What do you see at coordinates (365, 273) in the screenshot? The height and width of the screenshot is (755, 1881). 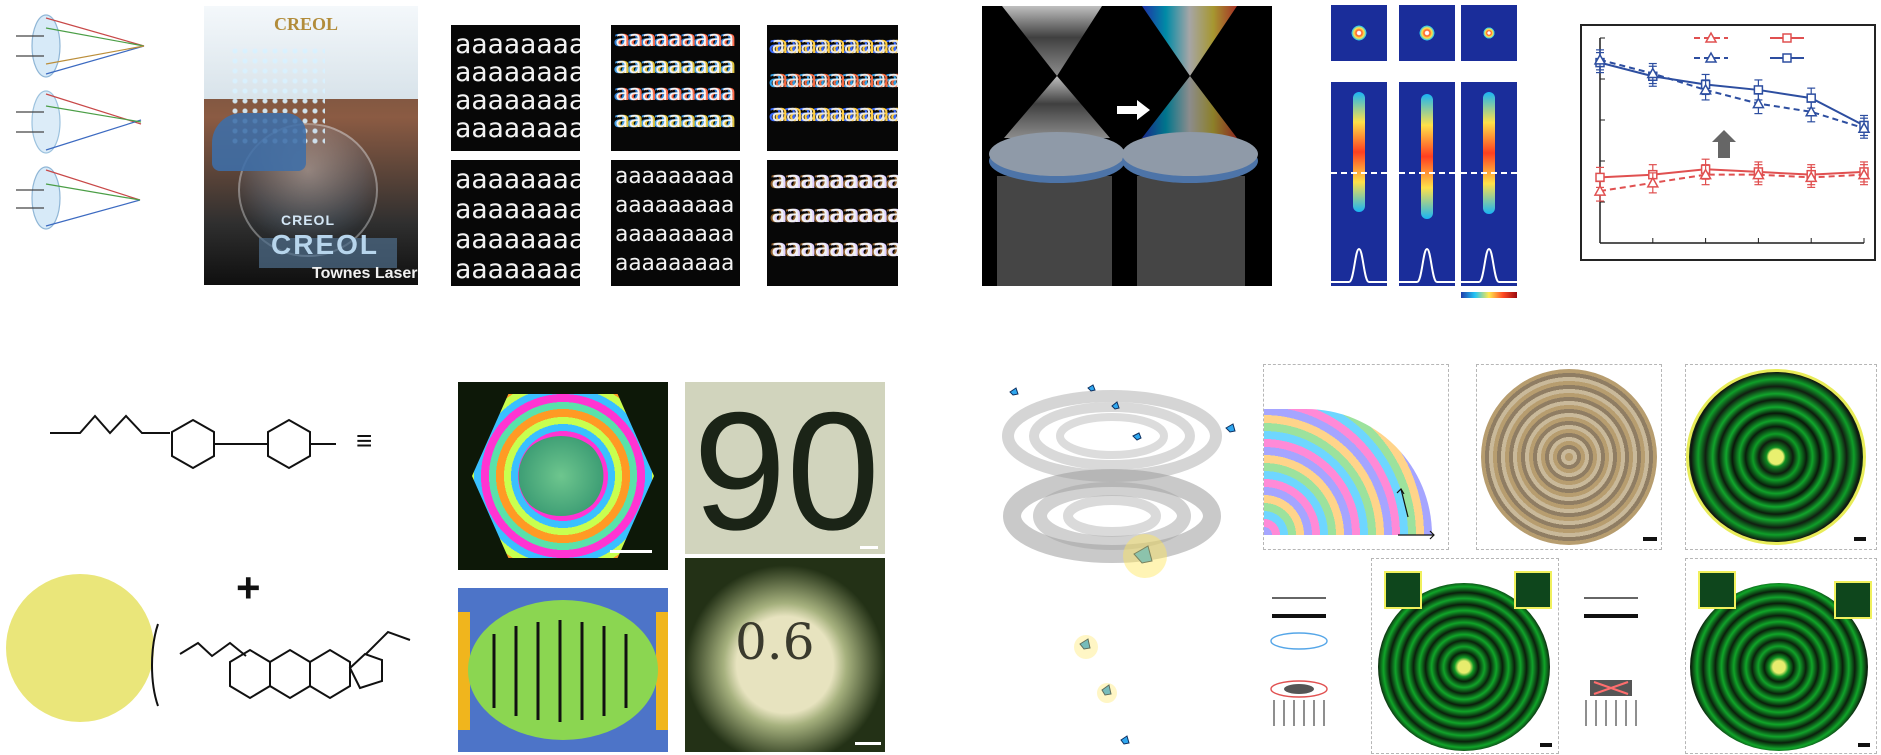 I see `townes-laser: Townes Laser` at bounding box center [365, 273].